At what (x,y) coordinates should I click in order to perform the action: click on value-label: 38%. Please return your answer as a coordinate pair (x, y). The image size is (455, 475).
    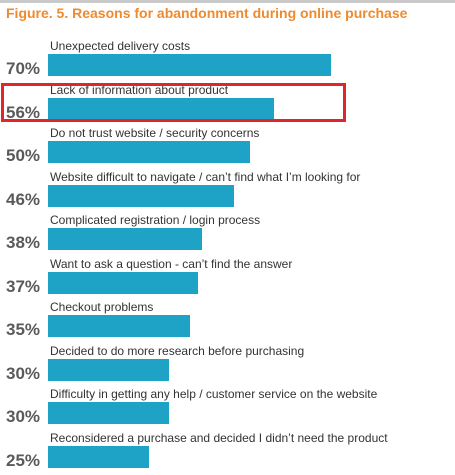
    Looking at the image, I should click on (23, 242).